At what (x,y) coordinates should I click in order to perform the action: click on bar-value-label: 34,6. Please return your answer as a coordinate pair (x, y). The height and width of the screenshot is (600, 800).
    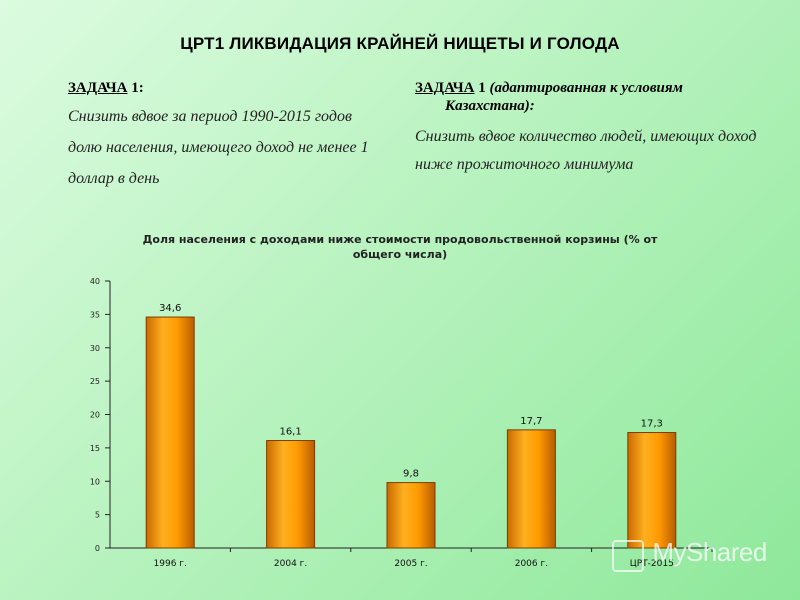
    Looking at the image, I should click on (170, 308).